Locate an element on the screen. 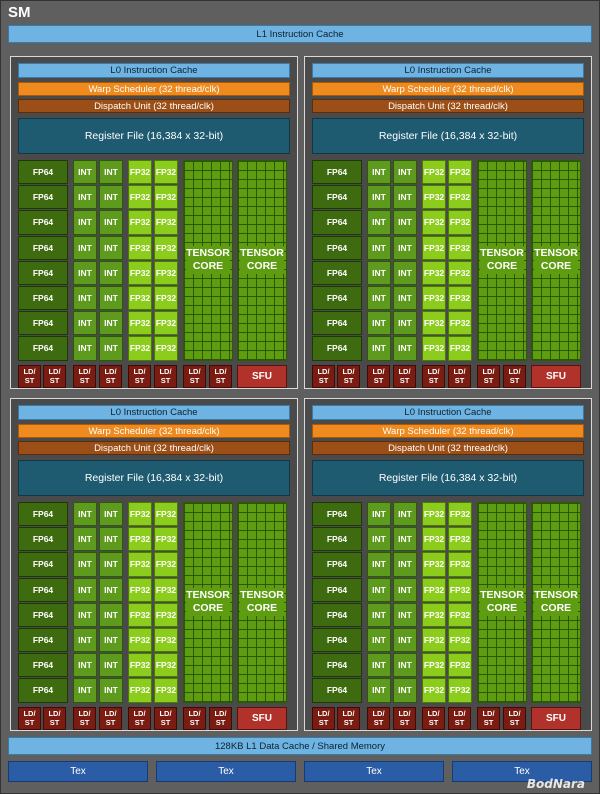  tensor-core-label: TENSOR CORE is located at coordinates (262, 602).